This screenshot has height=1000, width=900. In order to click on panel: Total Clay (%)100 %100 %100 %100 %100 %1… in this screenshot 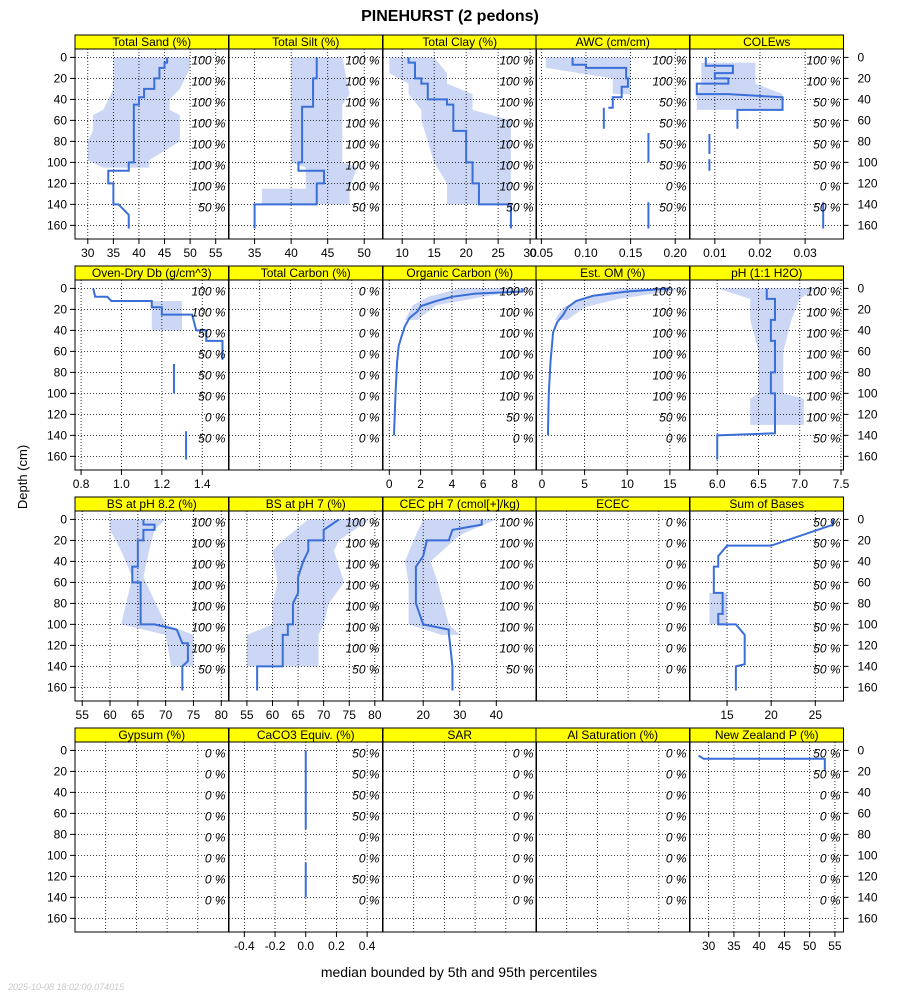, I will do `click(459, 147)`.